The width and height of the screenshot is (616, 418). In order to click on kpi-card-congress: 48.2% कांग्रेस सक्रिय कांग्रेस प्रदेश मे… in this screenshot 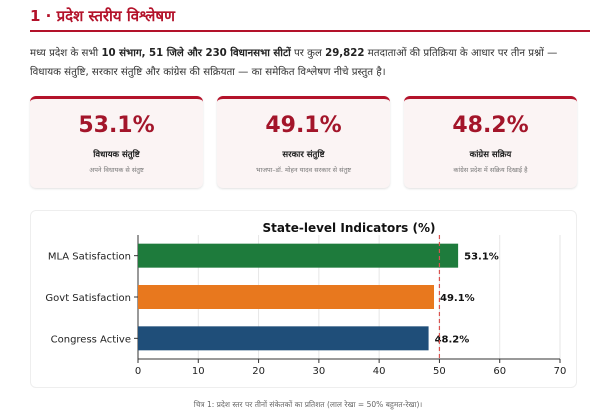, I will do `click(490, 142)`.